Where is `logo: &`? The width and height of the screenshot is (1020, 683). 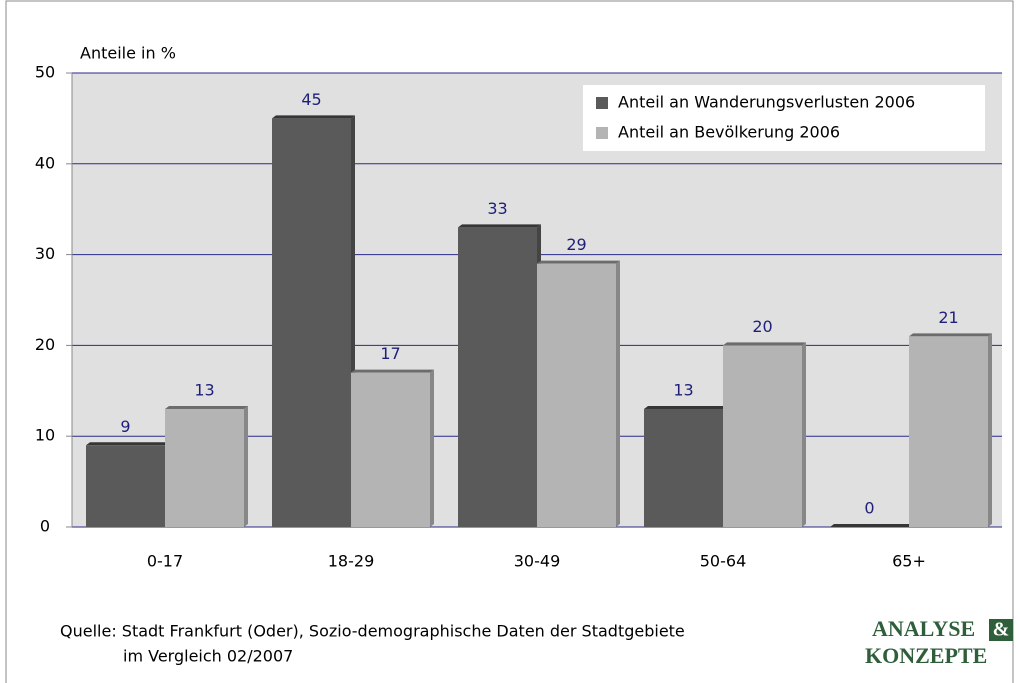 logo: & is located at coordinates (1001, 630).